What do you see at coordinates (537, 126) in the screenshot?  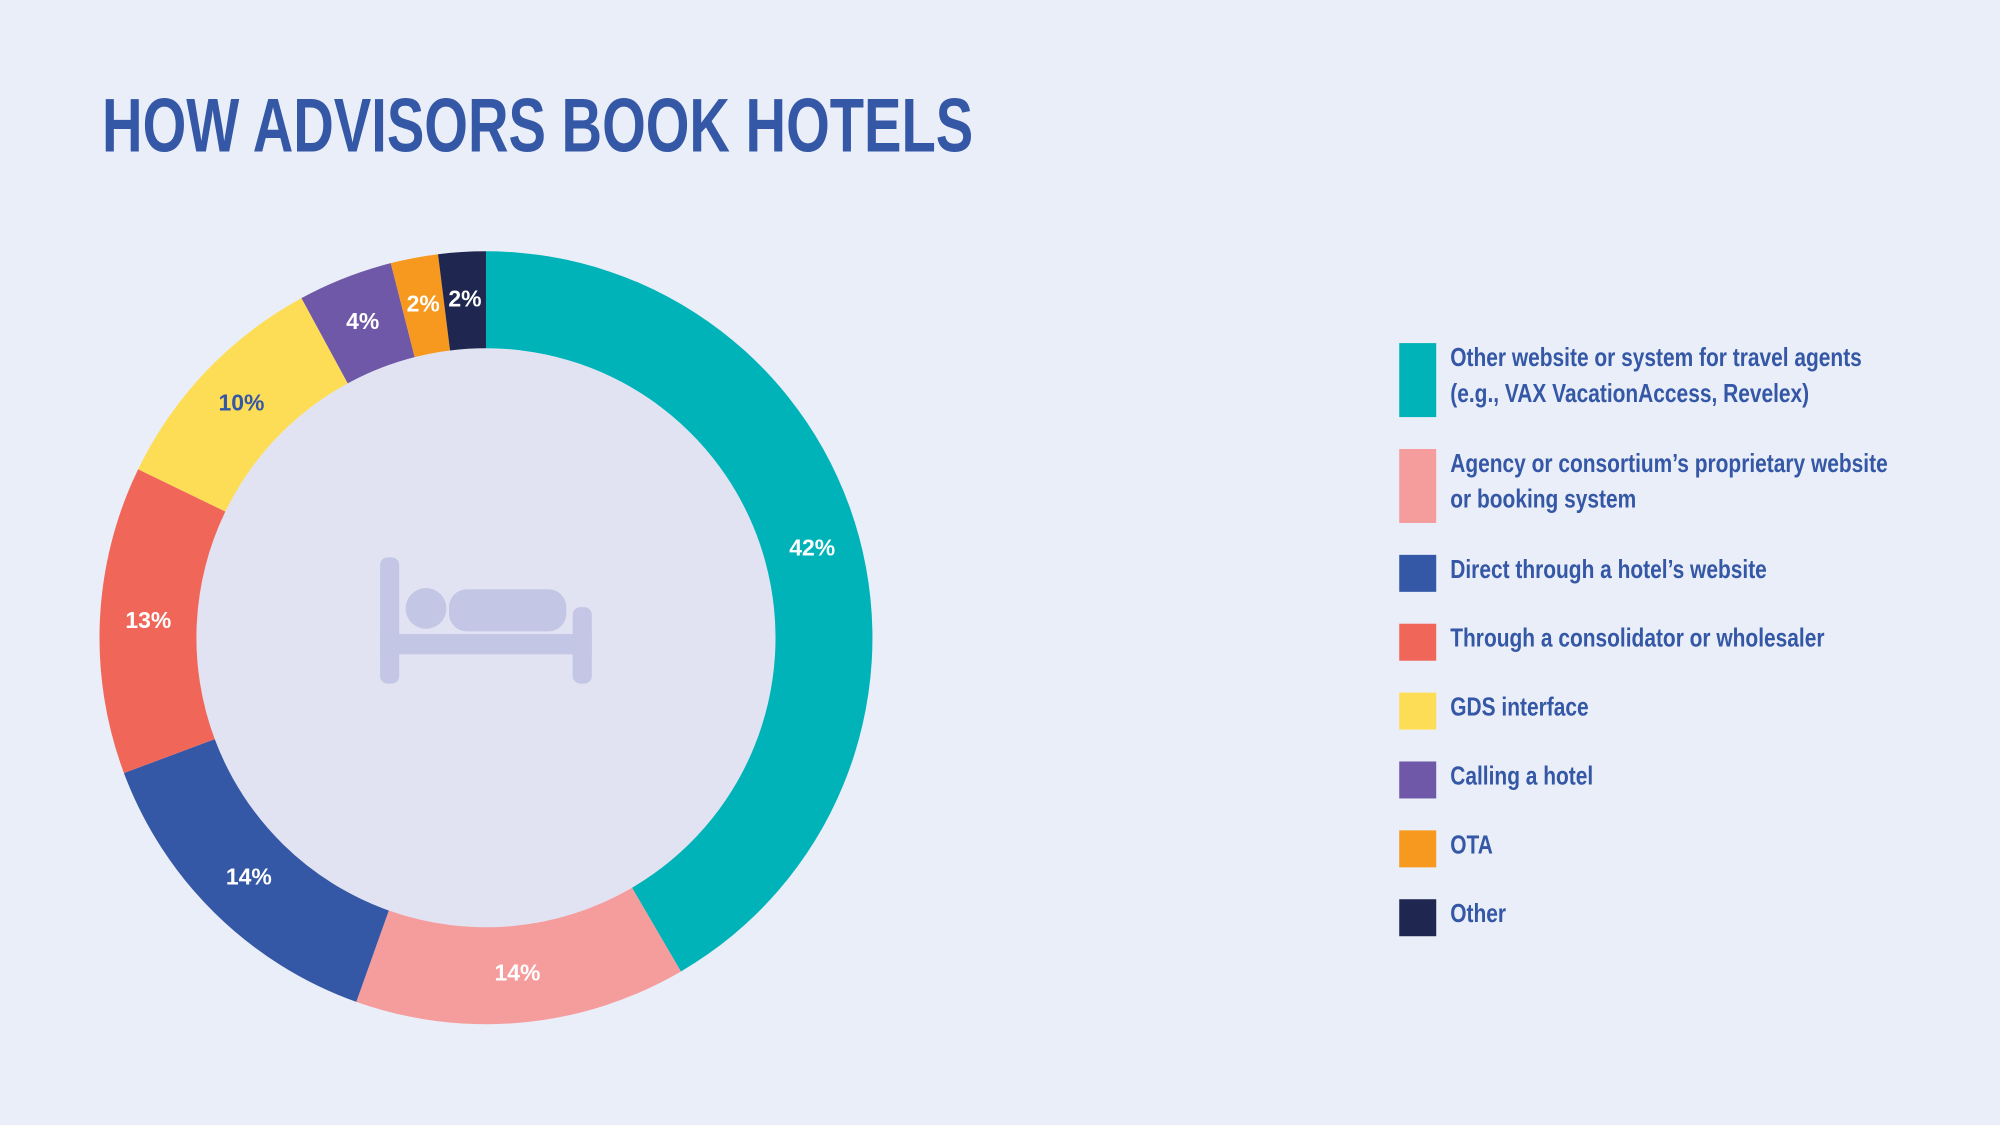 I see `chart-title: HOW ADVISORS BOOK HOTELS` at bounding box center [537, 126].